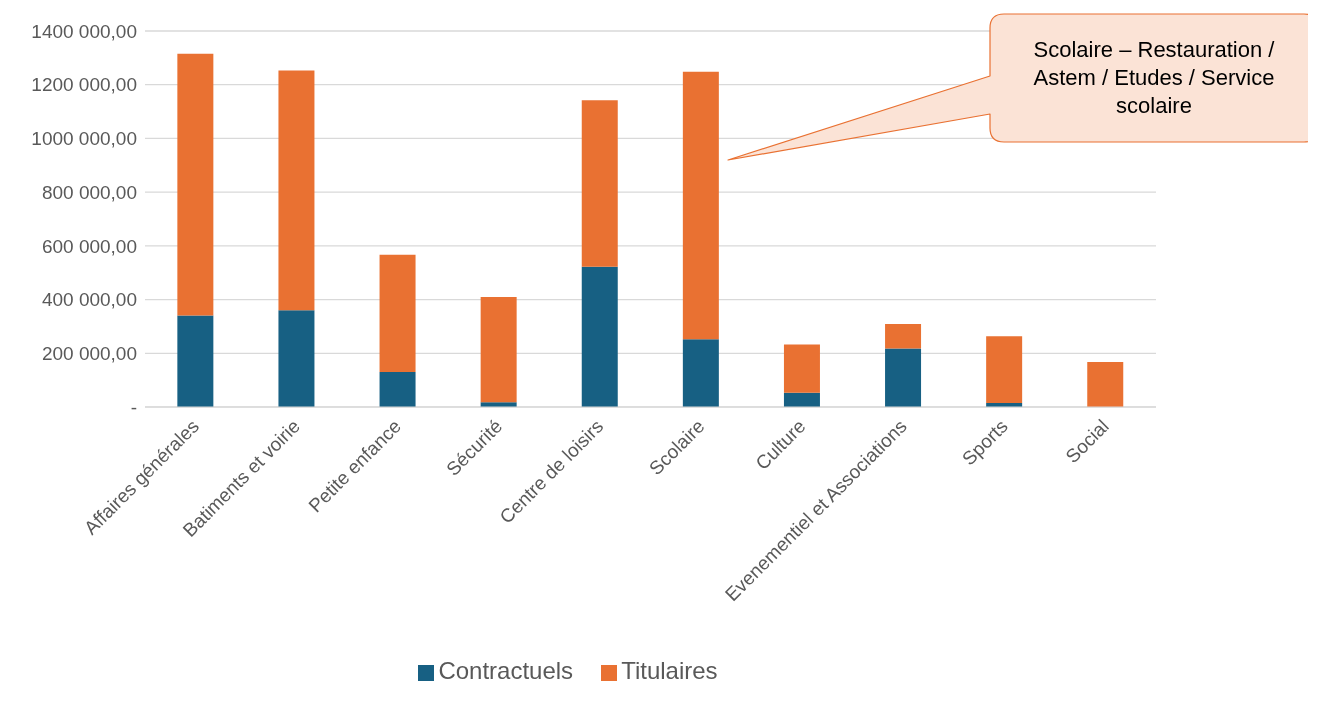 Image resolution: width=1317 pixels, height=707 pixels. Describe the element at coordinates (1154, 78) in the screenshot. I see `annotation: Scolaire – Restauration / Astem / Etudes / Service scolaire` at that location.